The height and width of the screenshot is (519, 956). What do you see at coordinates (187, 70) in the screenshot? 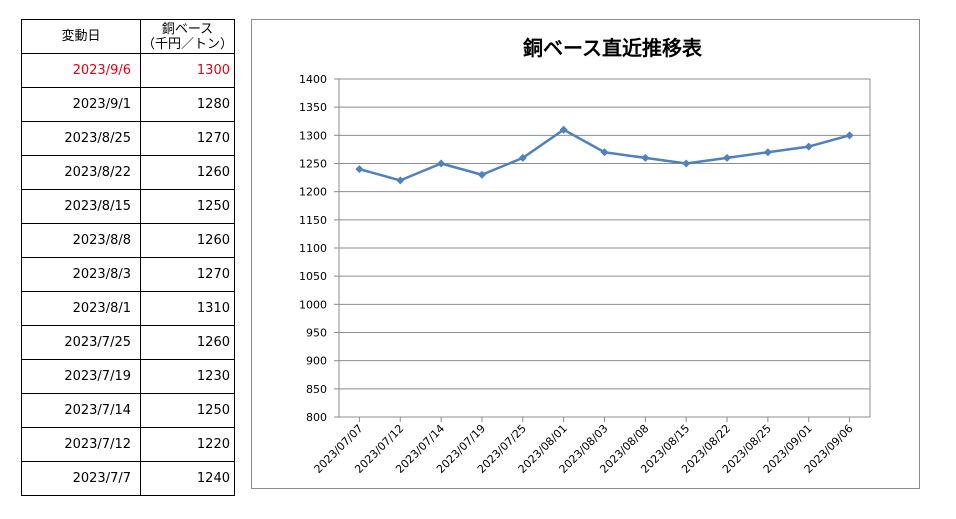
I see `price-cell: 1300` at bounding box center [187, 70].